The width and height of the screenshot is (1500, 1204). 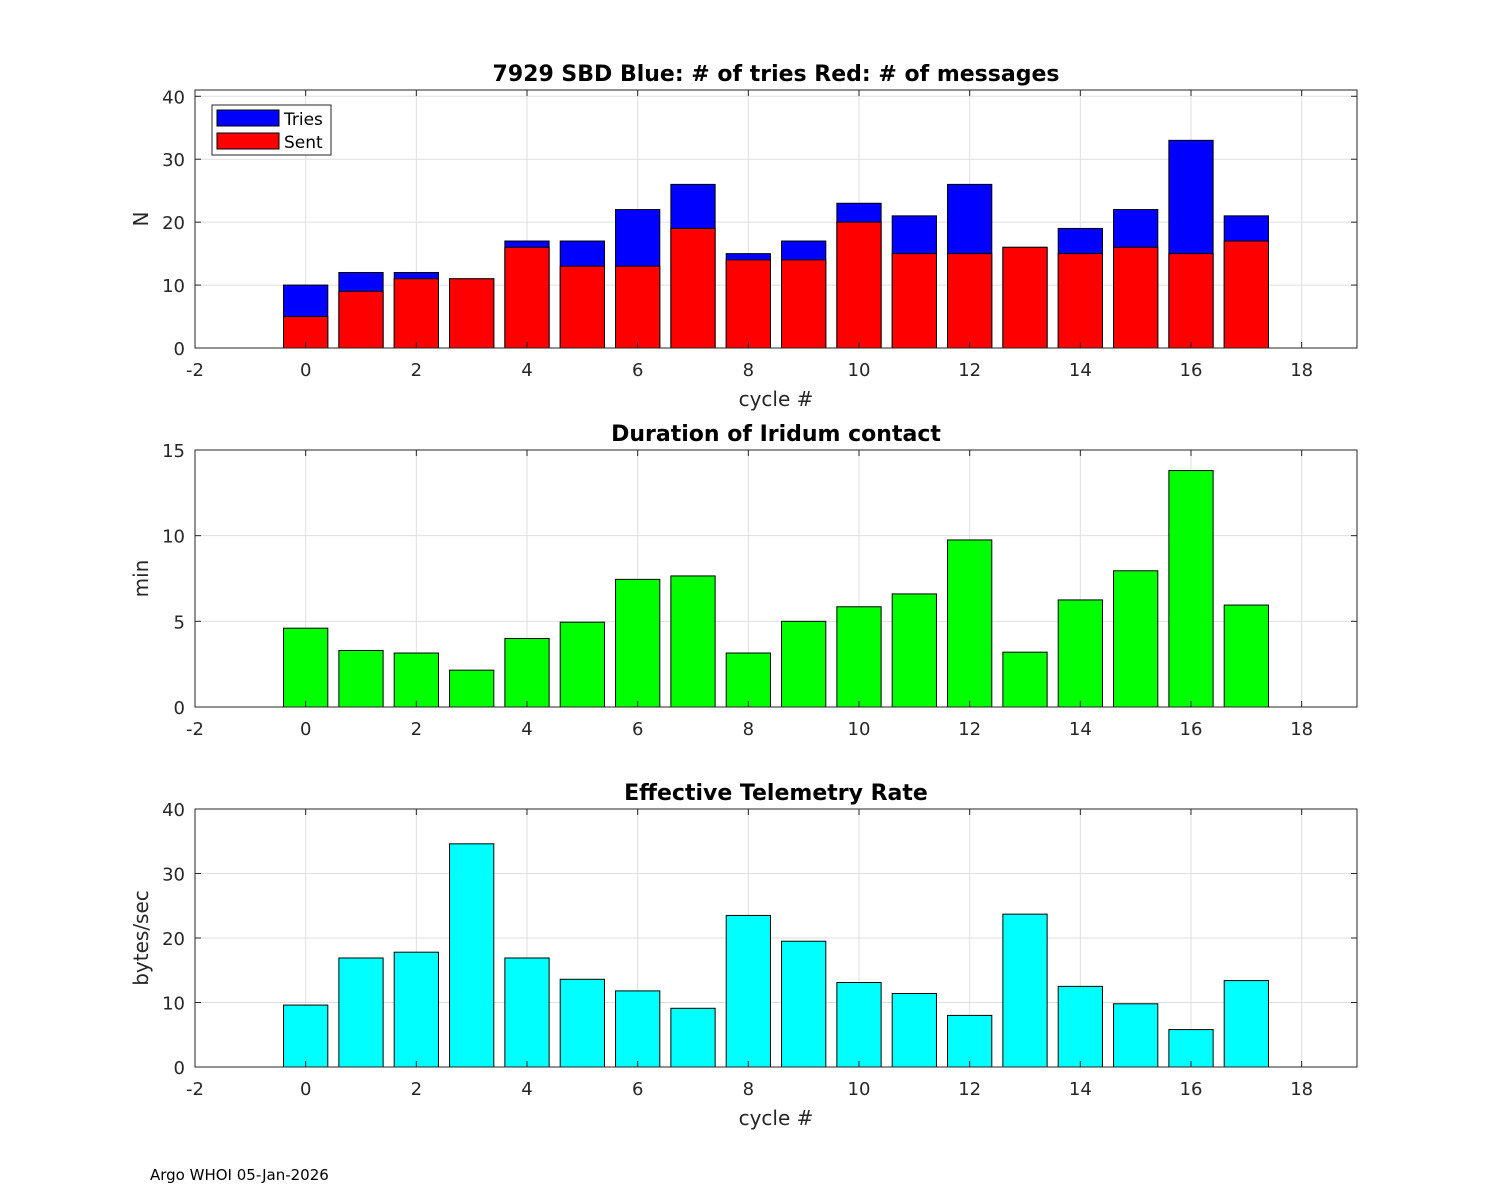 I want to click on x-tick-label: 18, so click(x=1301, y=729).